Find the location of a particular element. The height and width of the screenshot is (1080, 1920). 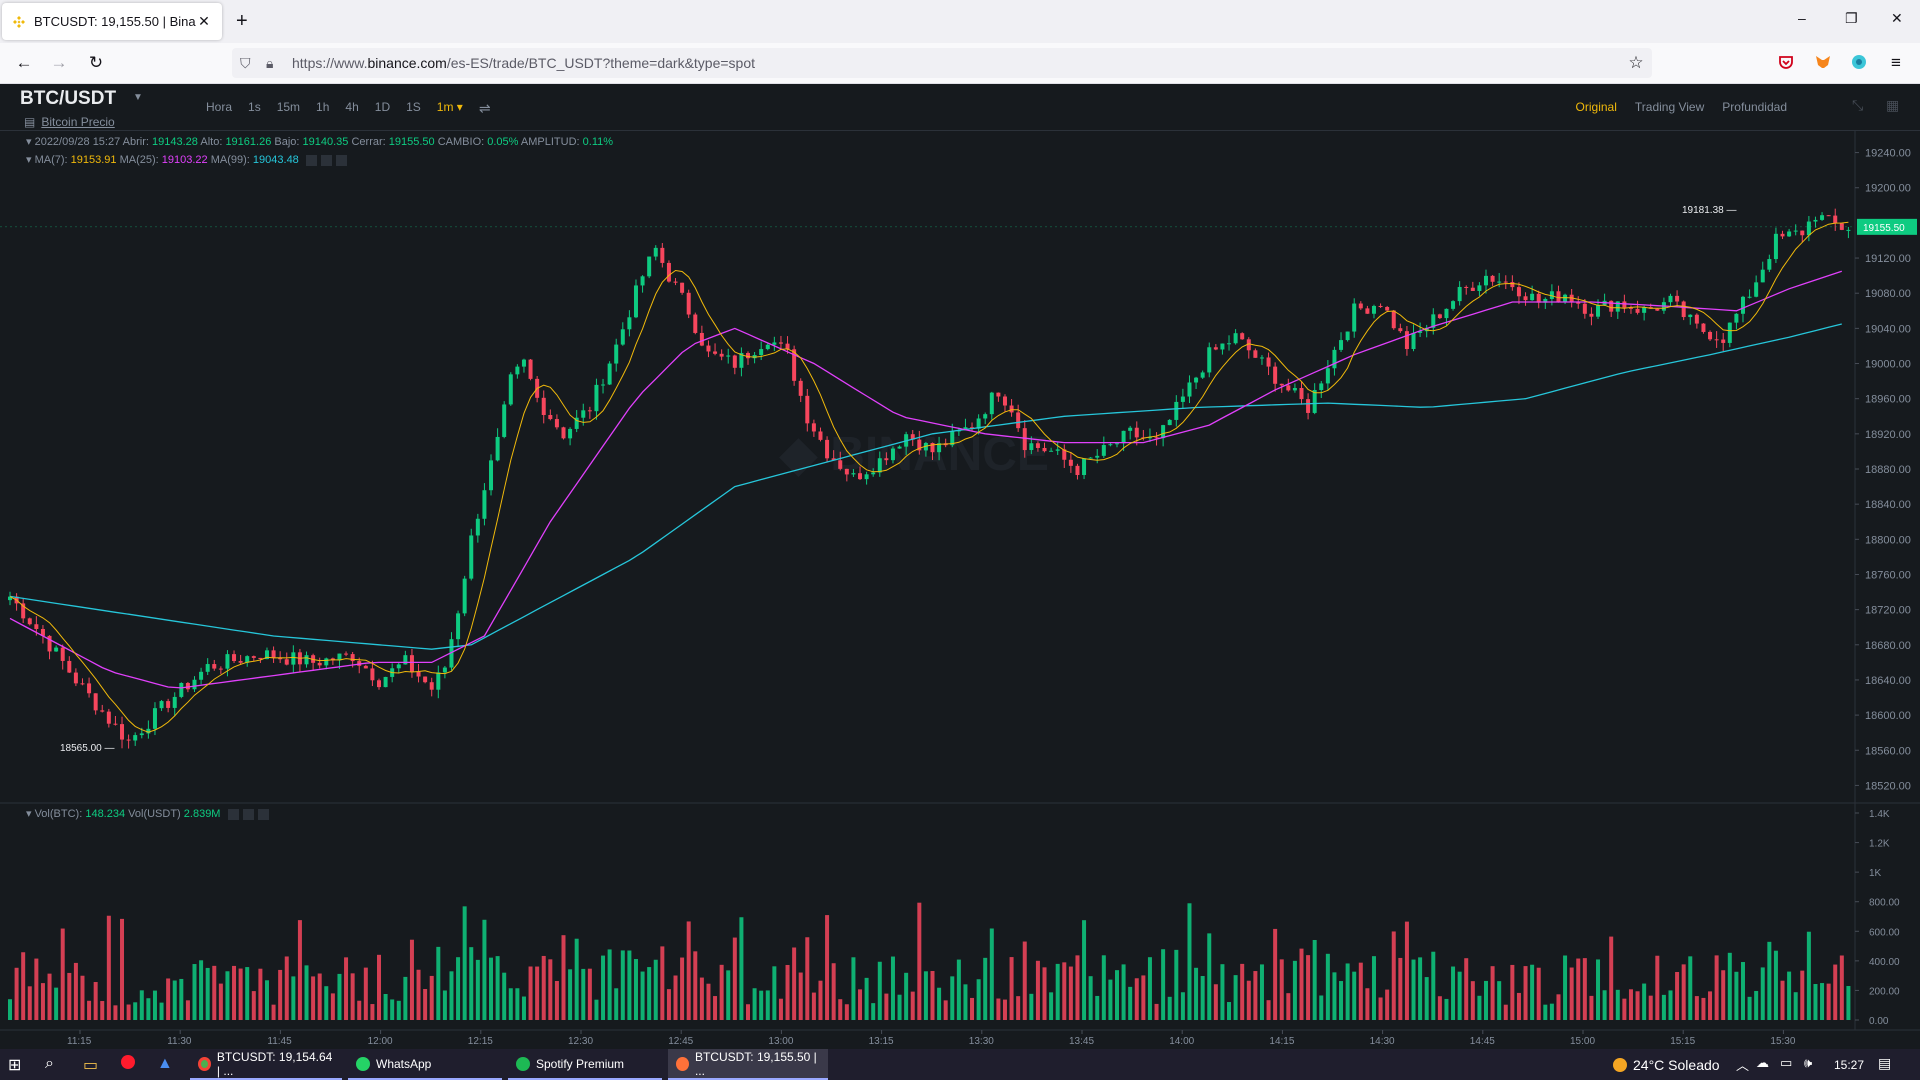

restore-button: ❐ is located at coordinates (1851, 18).